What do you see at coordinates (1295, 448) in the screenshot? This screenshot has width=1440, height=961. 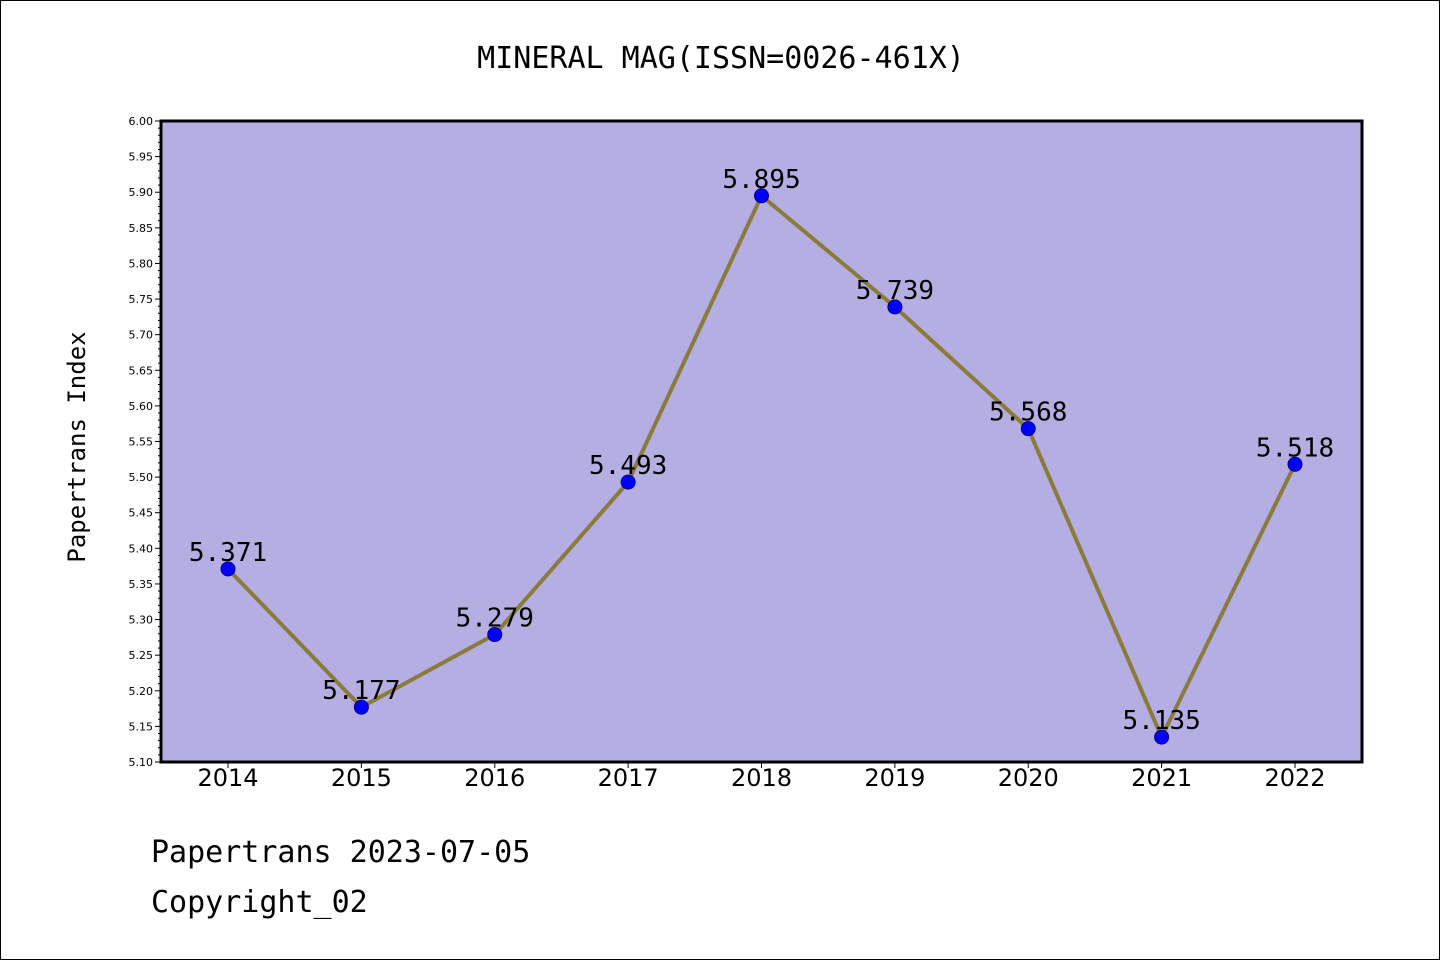 I see `data-label: 5.518` at bounding box center [1295, 448].